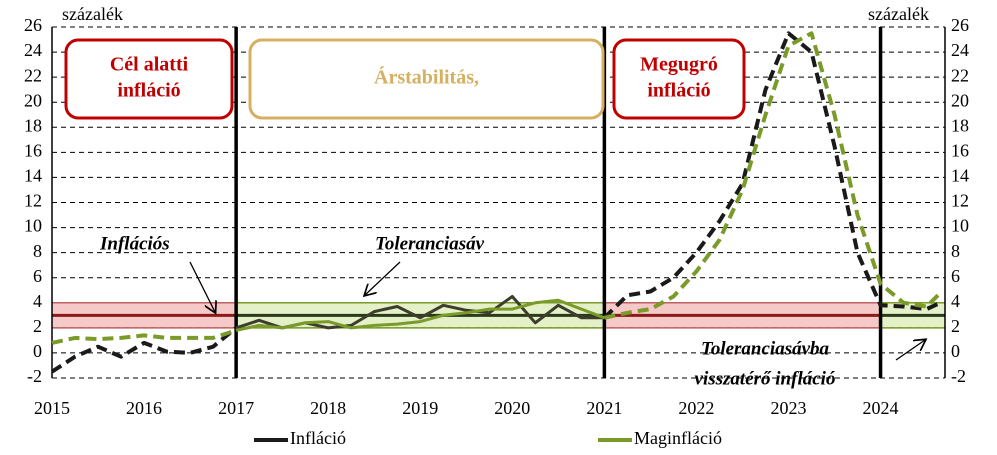 This screenshot has width=997, height=455. What do you see at coordinates (898, 14) in the screenshot?
I see `y-unit-right: százalék` at bounding box center [898, 14].